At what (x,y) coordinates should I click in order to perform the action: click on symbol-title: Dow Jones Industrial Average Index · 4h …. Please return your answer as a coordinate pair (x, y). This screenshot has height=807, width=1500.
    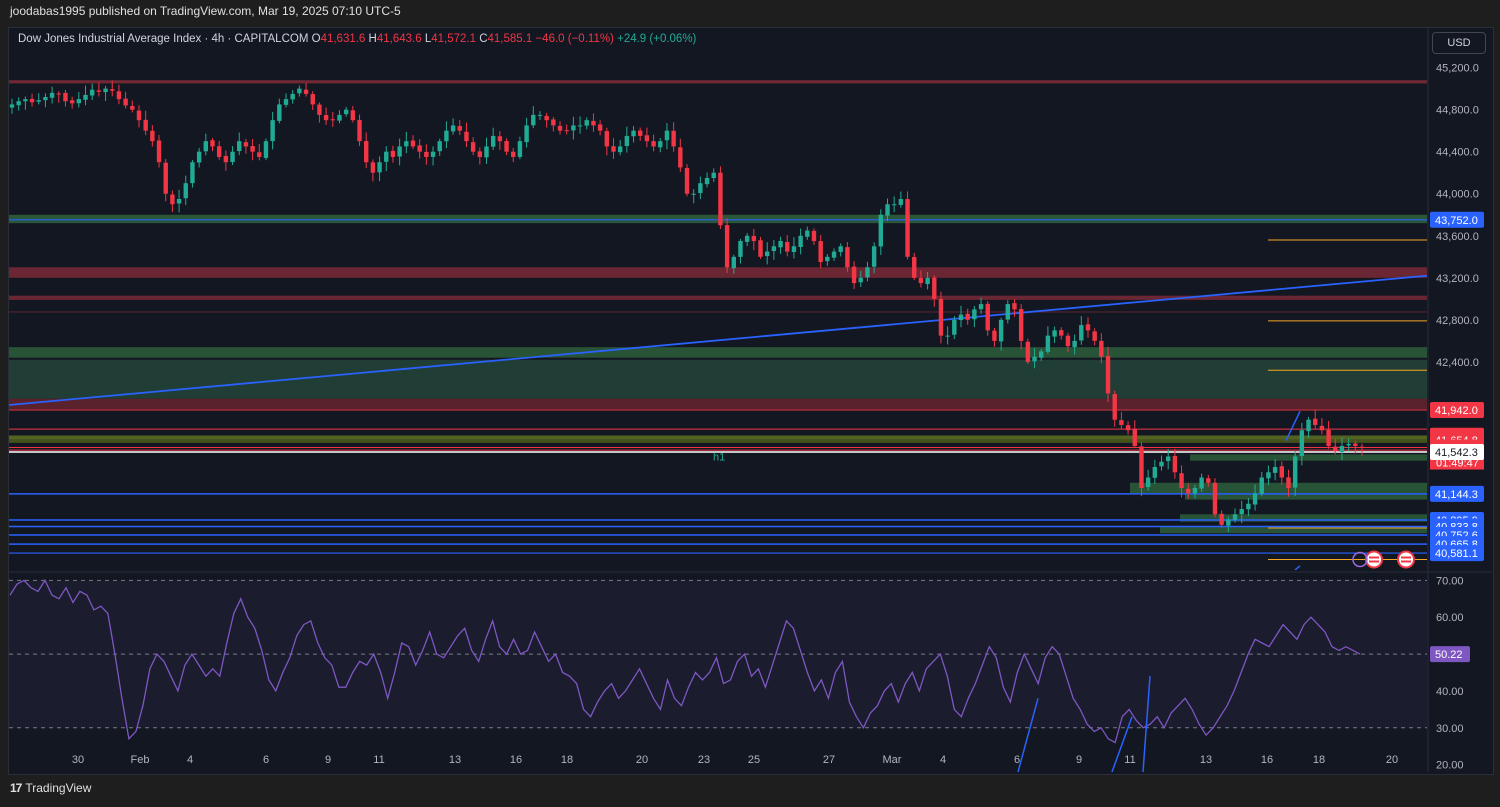
    Looking at the image, I should click on (163, 39).